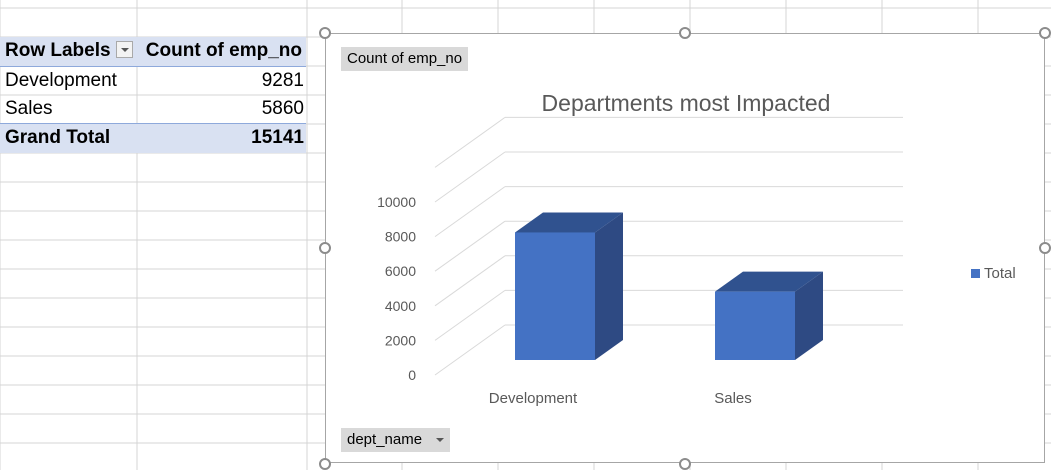 Image resolution: width=1051 pixels, height=470 pixels. What do you see at coordinates (325, 33) in the screenshot?
I see `resize-handle-top-left` at bounding box center [325, 33].